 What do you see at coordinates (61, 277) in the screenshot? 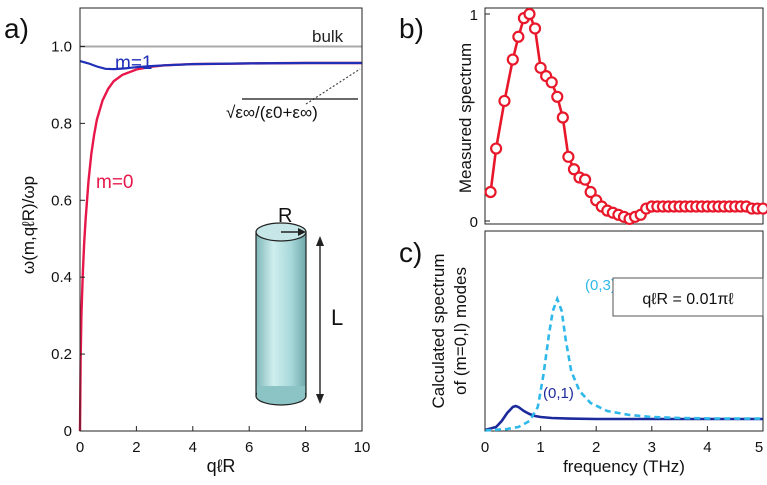
I see `panel-a-y-tick-label: 0.4` at bounding box center [61, 277].